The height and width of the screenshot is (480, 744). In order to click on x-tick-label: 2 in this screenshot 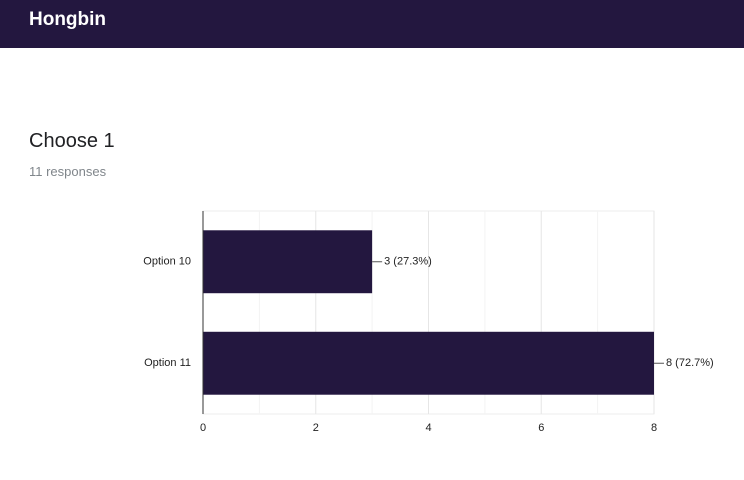, I will do `click(316, 428)`.